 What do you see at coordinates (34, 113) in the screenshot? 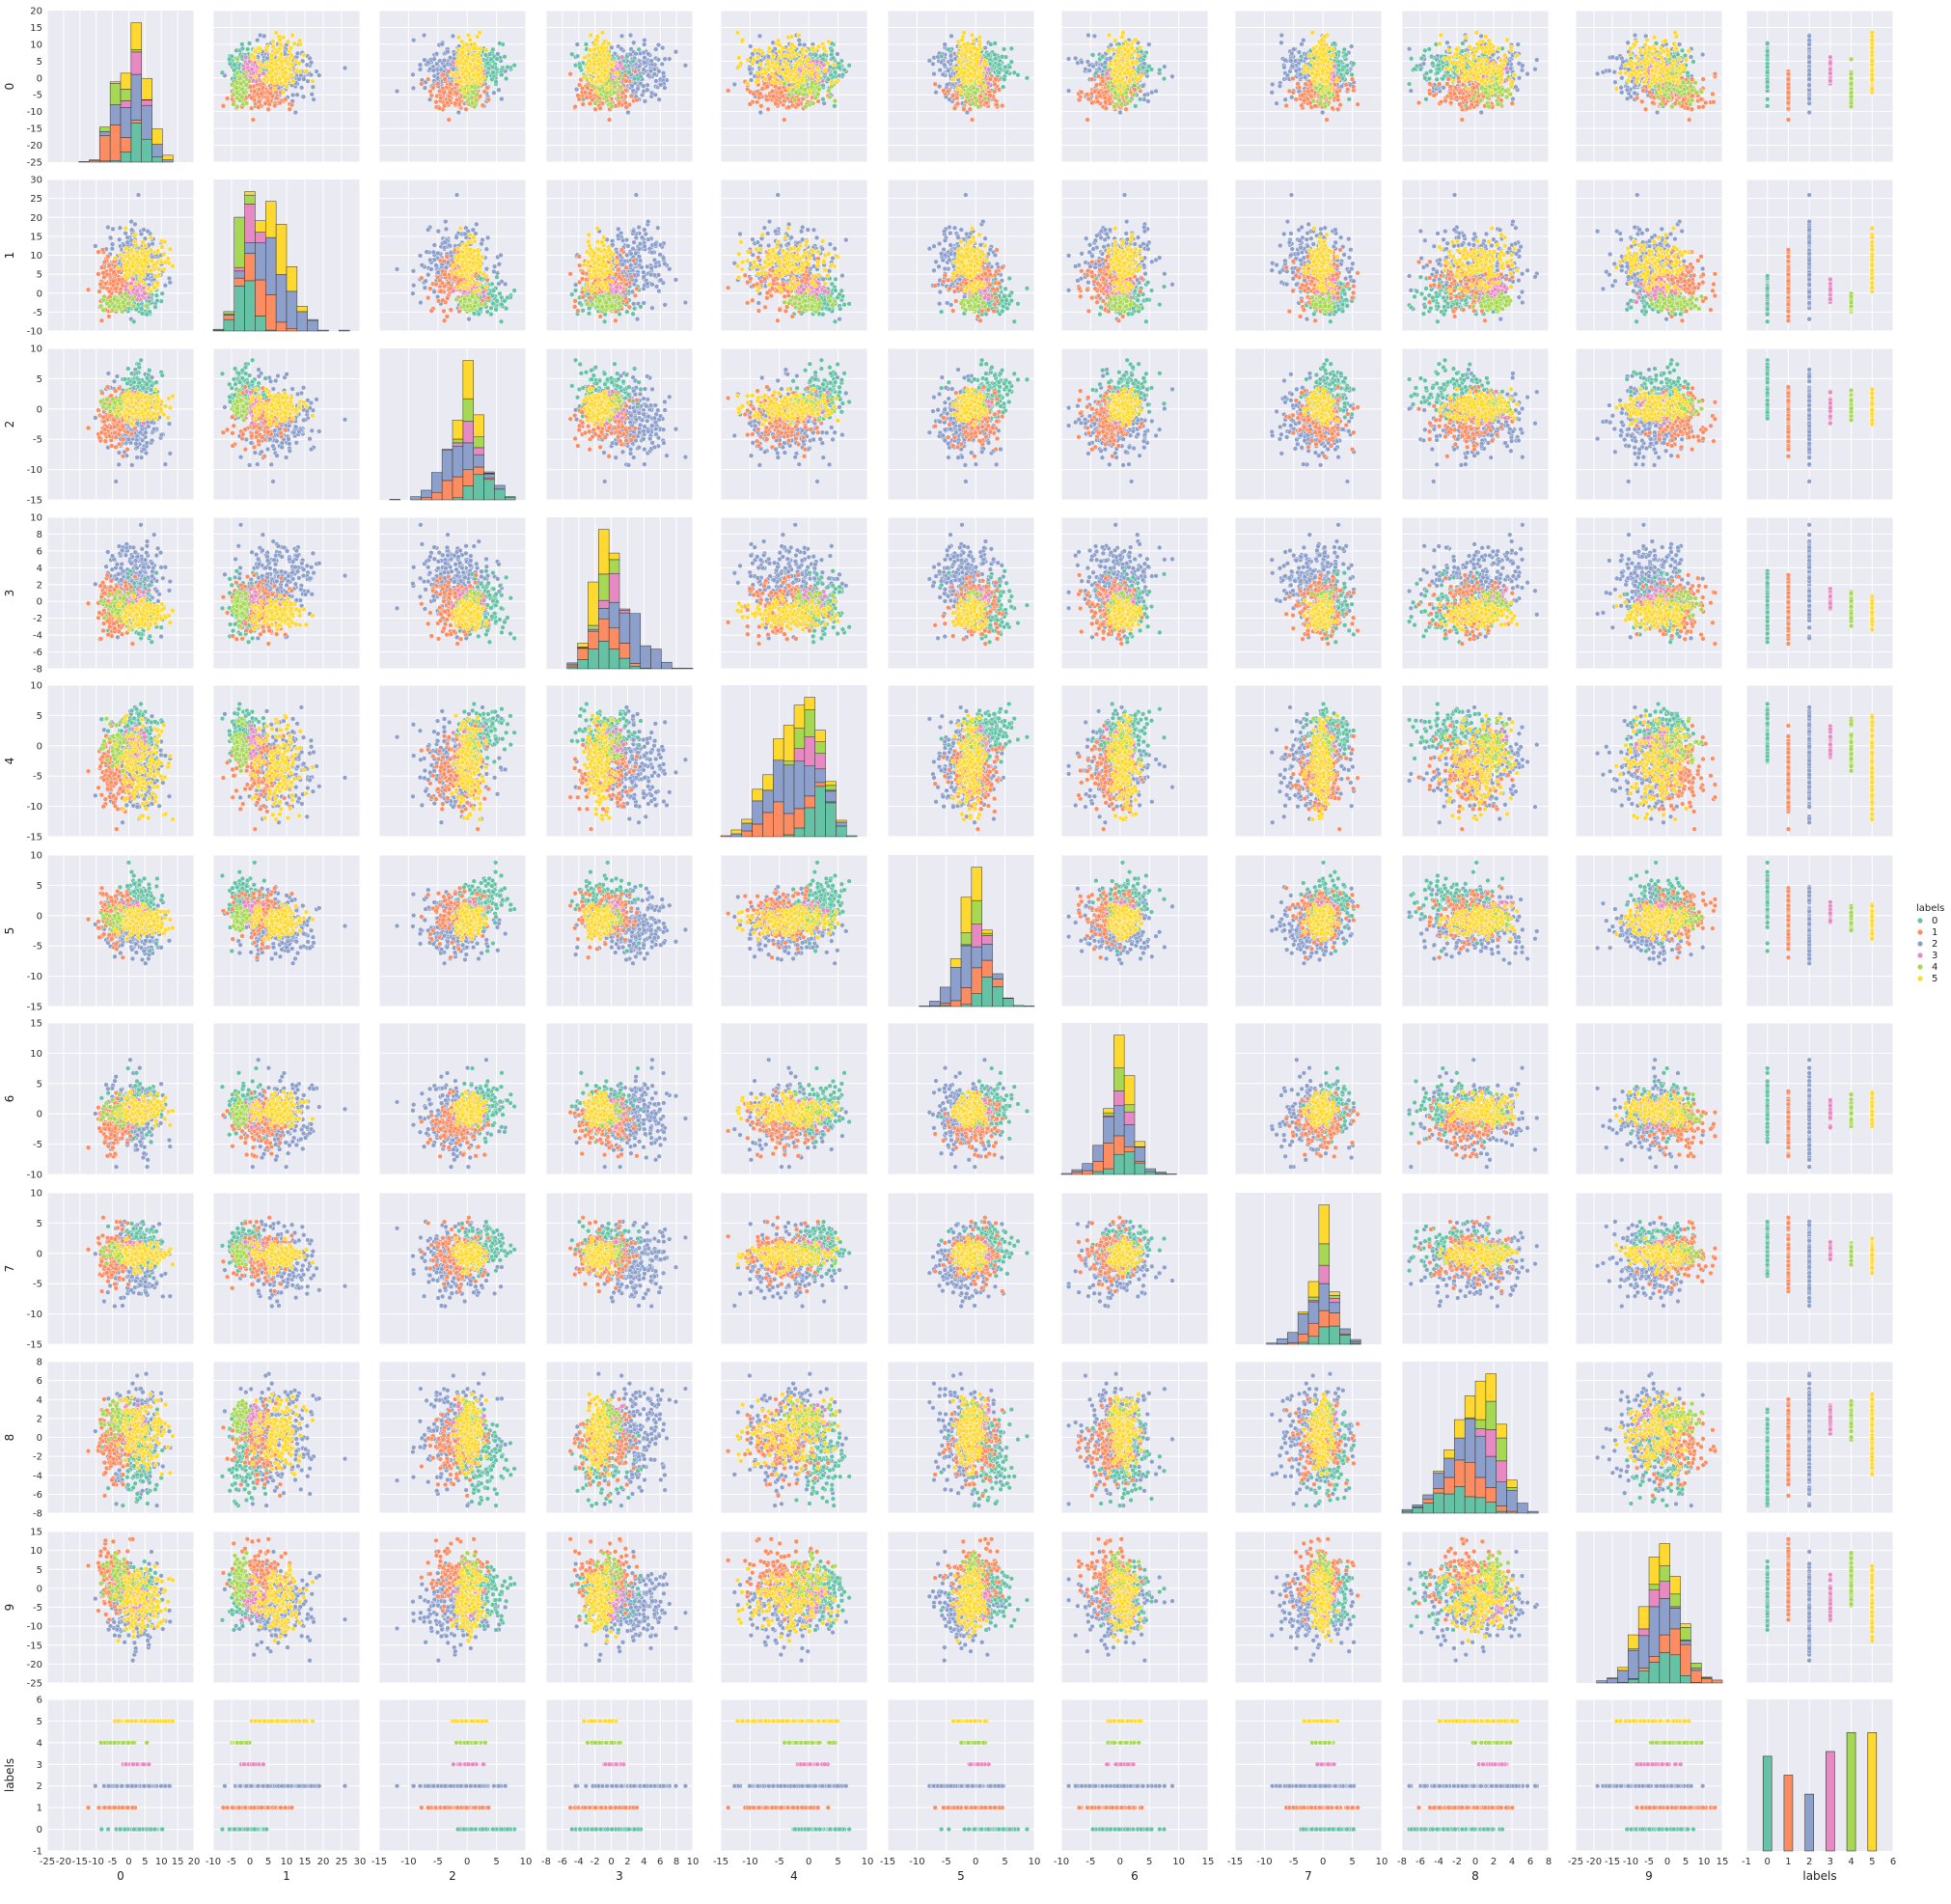
I see `y-tick-label: -10` at bounding box center [34, 113].